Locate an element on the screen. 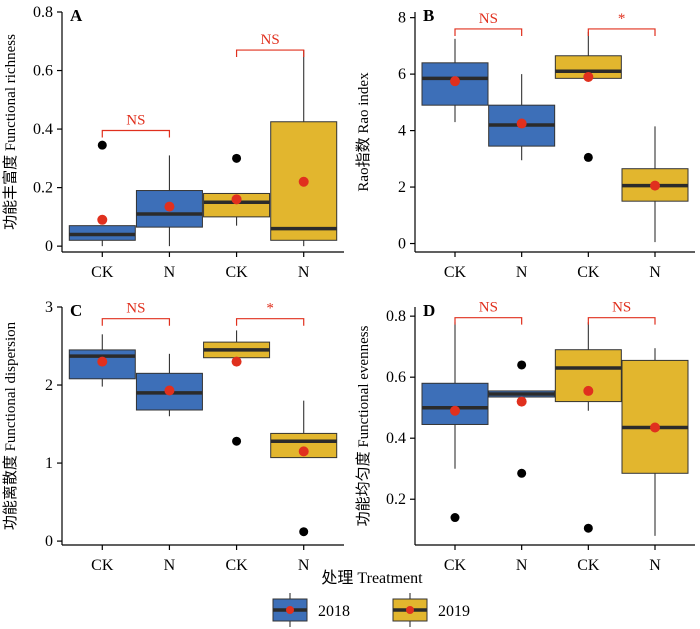 This screenshot has height=629, width=700. panel-letter: C is located at coordinates (76, 310).